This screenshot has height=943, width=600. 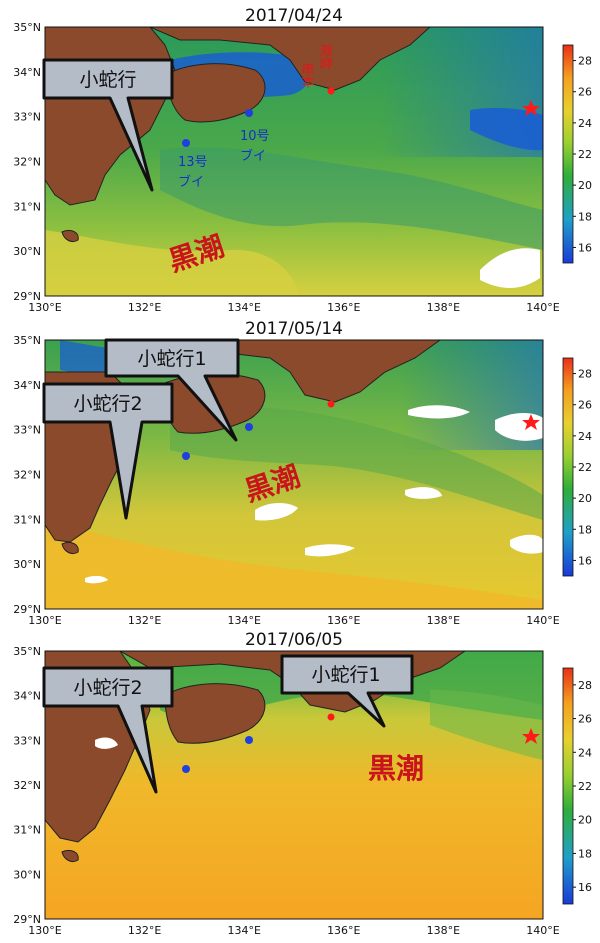 What do you see at coordinates (70, 548) in the screenshot?
I see `panel-2-island` at bounding box center [70, 548].